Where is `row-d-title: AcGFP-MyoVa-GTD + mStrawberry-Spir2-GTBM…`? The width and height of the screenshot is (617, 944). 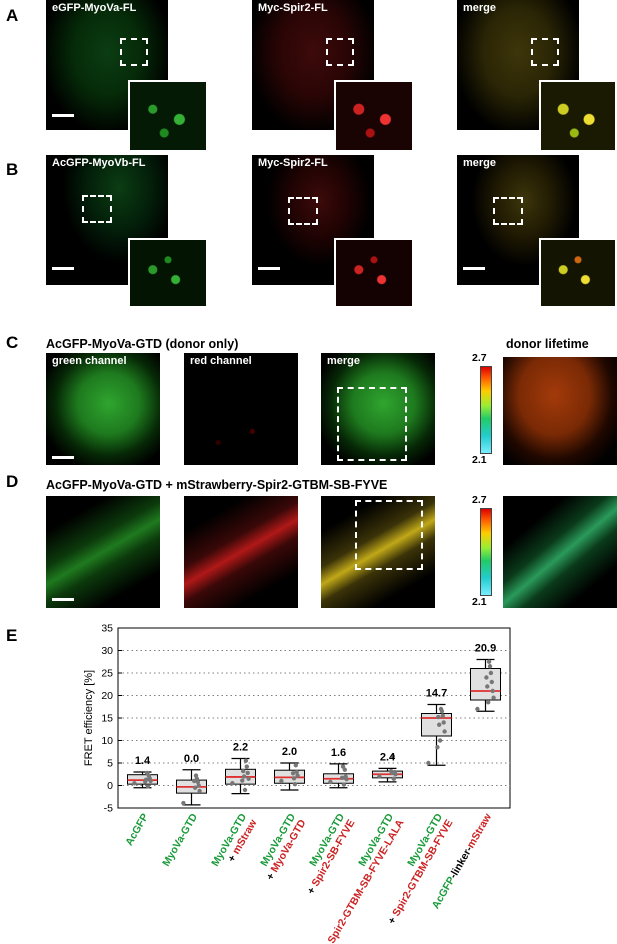
row-d-title: AcGFP-MyoVa-GTD + mStrawberry-Spir2-GTBM… is located at coordinates (217, 485).